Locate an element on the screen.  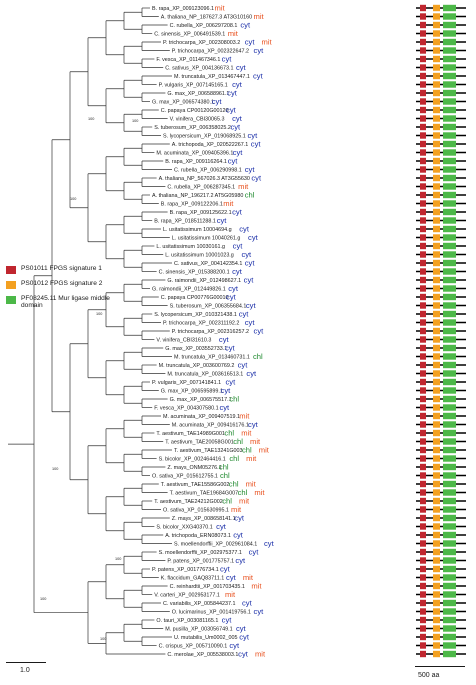
leaf-label: S. tuberosum_XP_006358025.2 is located at coordinates (192, 128).